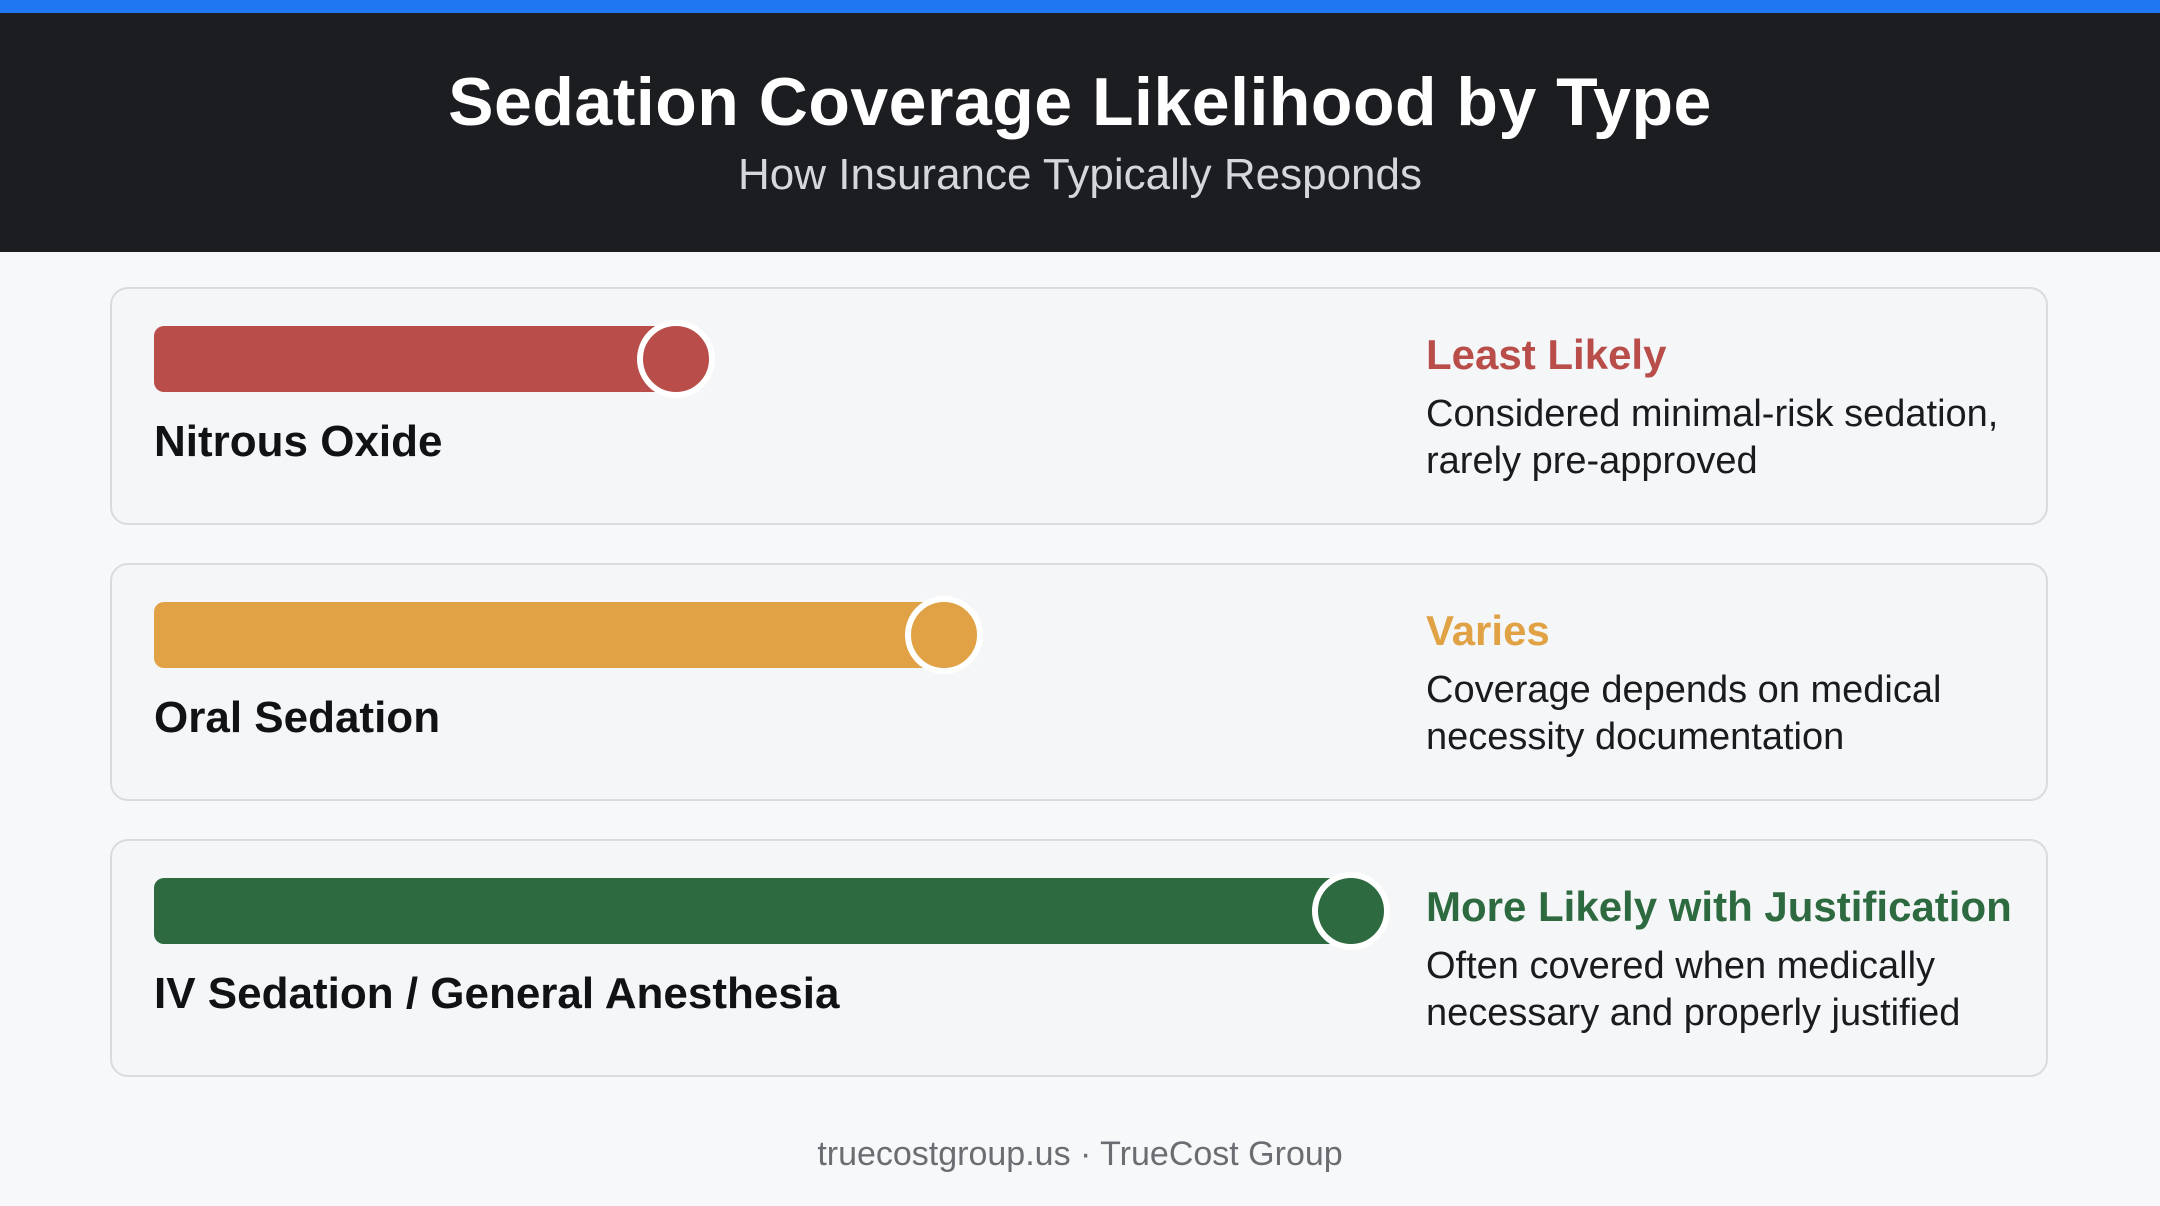  Describe the element at coordinates (1080, 102) in the screenshot. I see `page-title: Sedation Coverage Likelihood by Type` at that location.